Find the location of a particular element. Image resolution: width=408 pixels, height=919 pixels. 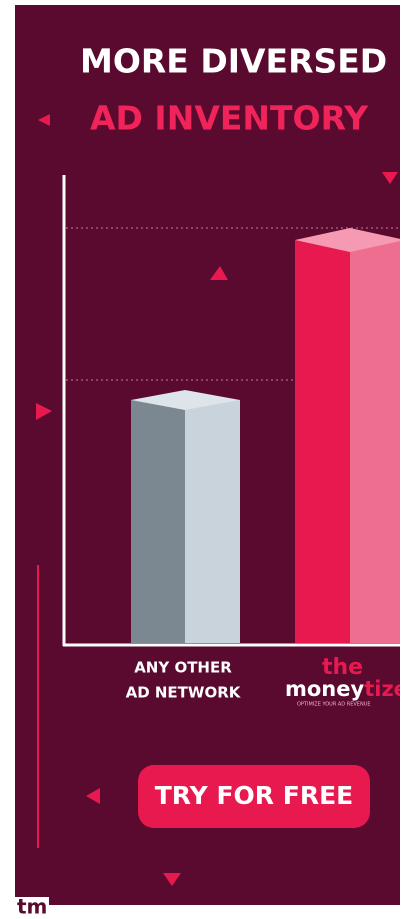

cta-label: TRY FOR FREE is located at coordinates (254, 795).